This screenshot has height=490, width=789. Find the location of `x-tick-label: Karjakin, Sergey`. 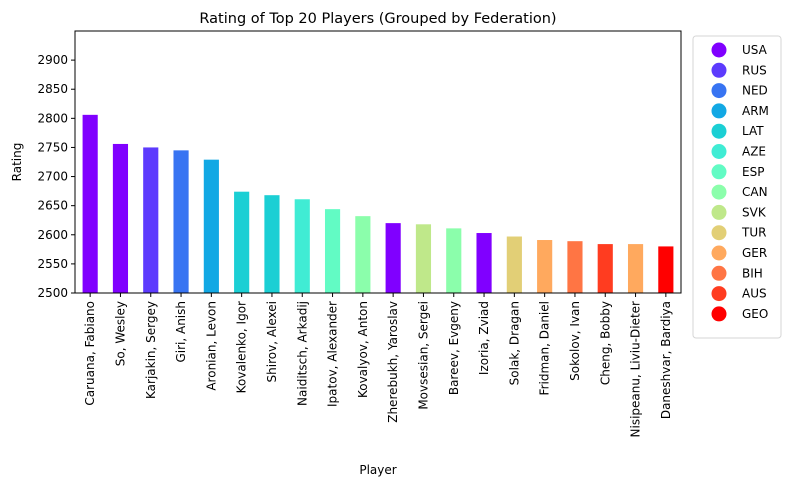

x-tick-label: Karjakin, Sergey is located at coordinates (151, 350).